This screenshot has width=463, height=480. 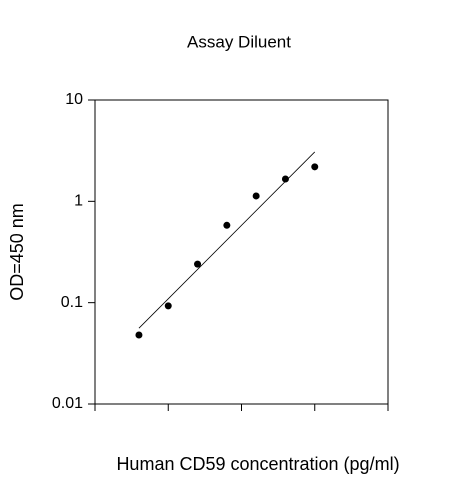 I want to click on y-tick-label: 0.01, so click(x=67, y=403).